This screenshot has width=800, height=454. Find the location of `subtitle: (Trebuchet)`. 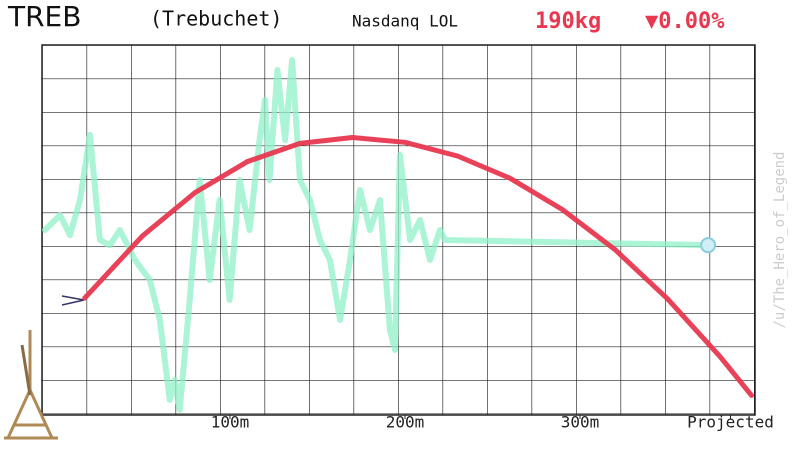

subtitle: (Trebuchet) is located at coordinates (216, 19).